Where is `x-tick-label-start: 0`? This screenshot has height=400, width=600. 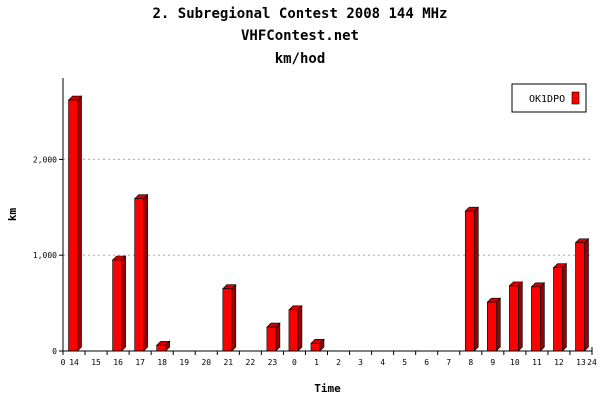 x-tick-label-start: 0 is located at coordinates (63, 362).